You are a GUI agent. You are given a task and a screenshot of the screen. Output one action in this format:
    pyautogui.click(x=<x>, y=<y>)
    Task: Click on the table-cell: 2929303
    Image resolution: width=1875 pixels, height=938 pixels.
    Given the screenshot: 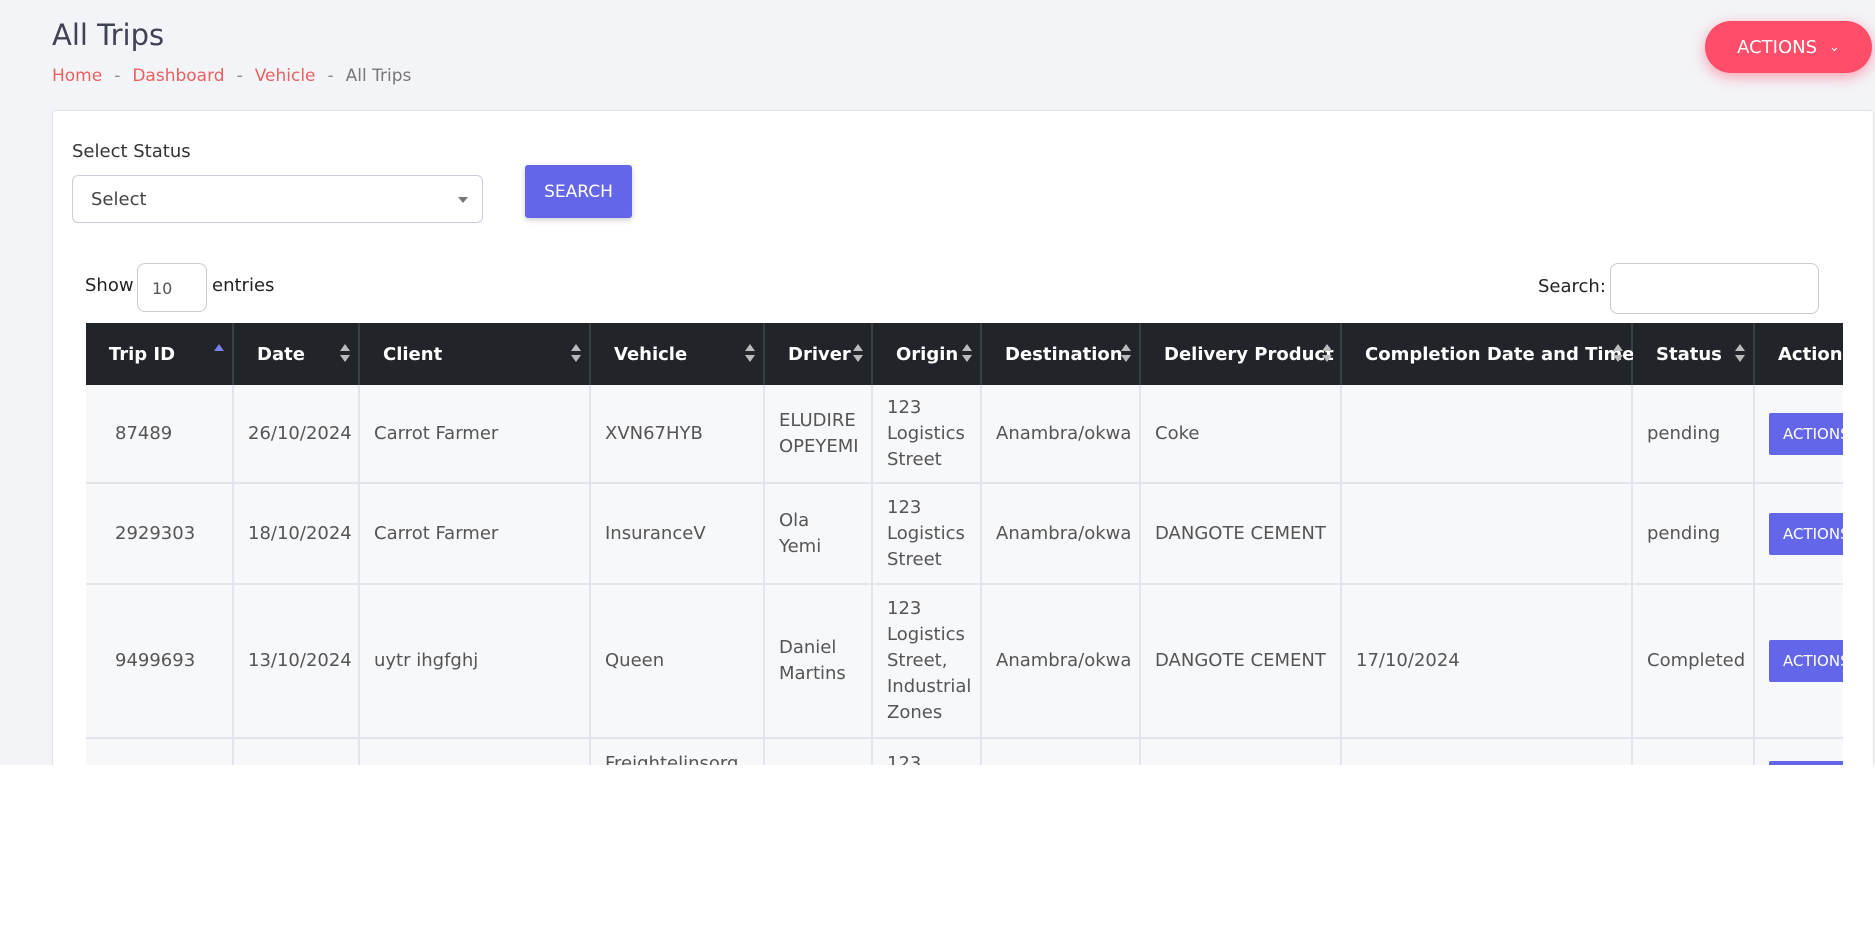 What is the action you would take?
    pyautogui.click(x=160, y=534)
    